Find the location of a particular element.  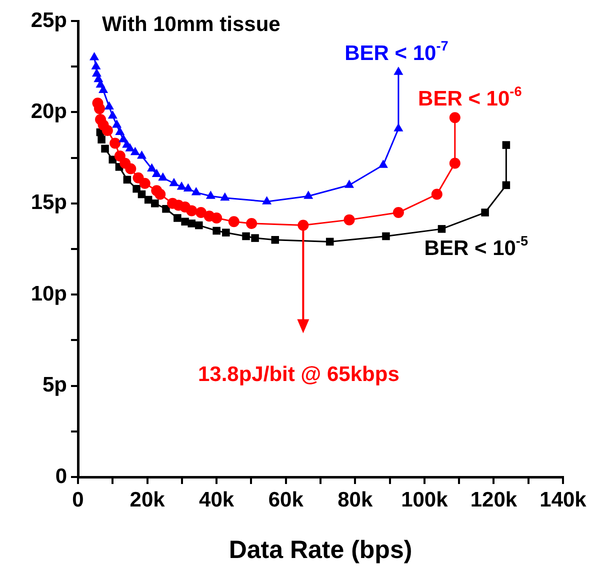

y-tick-label: 15p is located at coordinates (48, 202).